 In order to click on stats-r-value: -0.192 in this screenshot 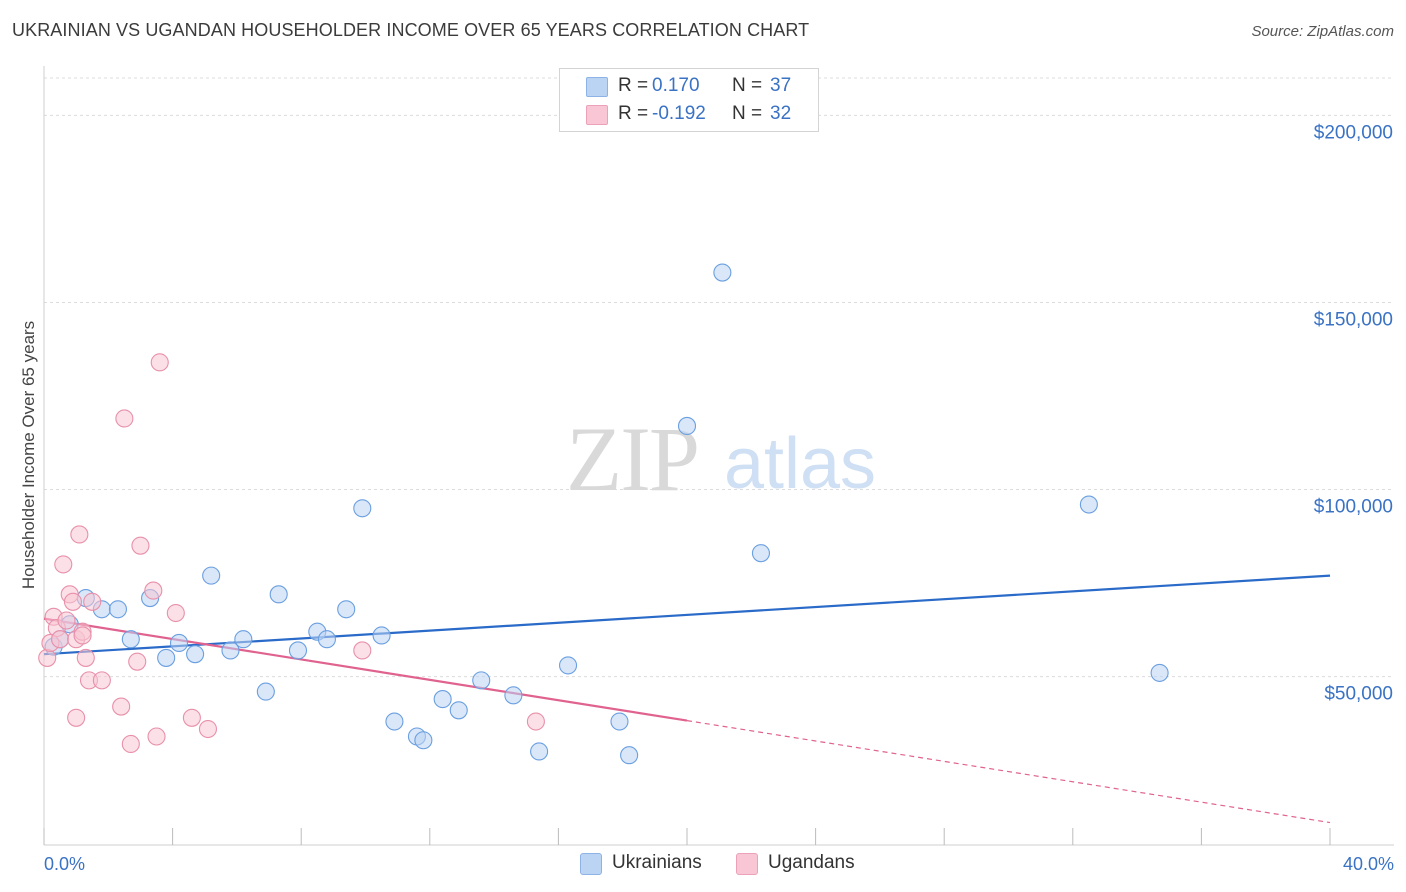, I will do `click(679, 113)`.